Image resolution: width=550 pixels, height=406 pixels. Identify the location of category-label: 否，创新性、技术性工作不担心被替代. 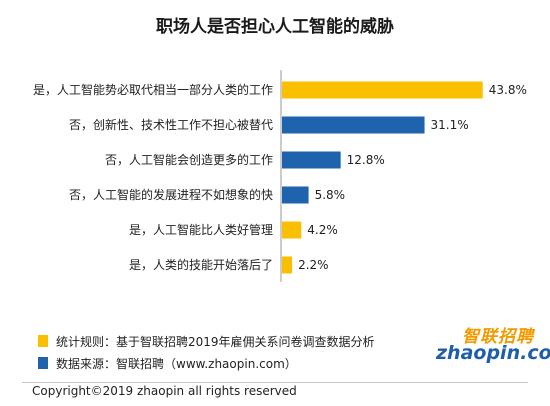
(171, 124).